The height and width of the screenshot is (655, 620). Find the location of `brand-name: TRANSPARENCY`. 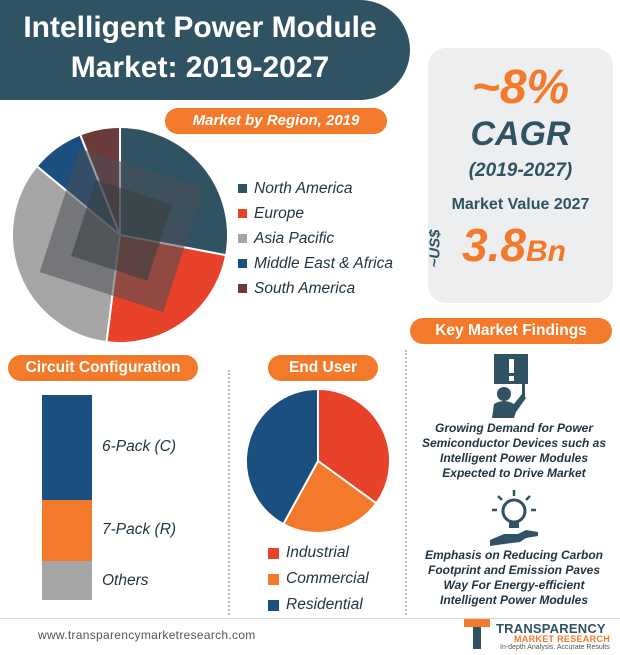

brand-name: TRANSPARENCY is located at coordinates (551, 628).